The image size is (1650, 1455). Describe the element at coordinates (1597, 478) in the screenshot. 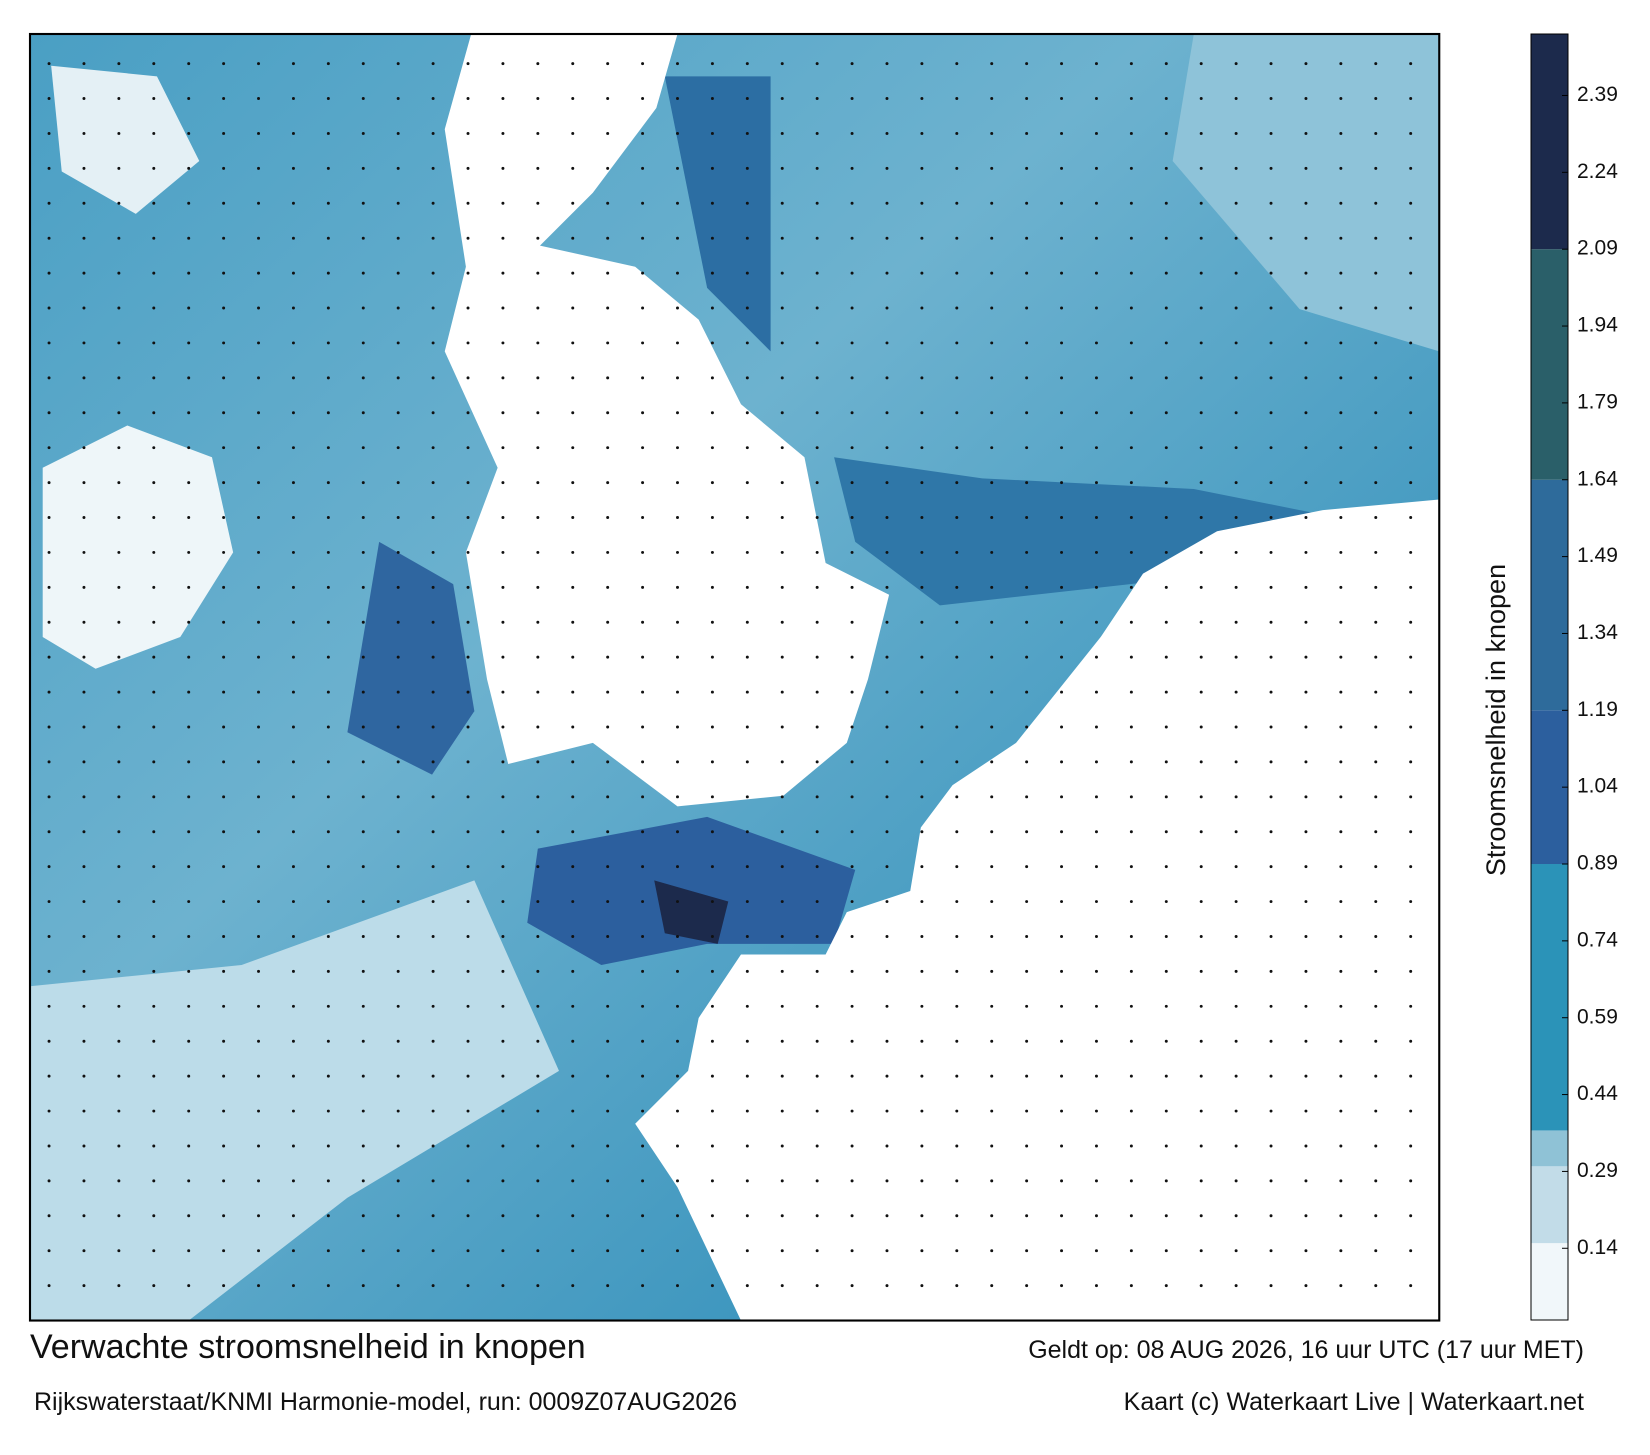

I see `colorbar-tick-label: 1.64` at that location.